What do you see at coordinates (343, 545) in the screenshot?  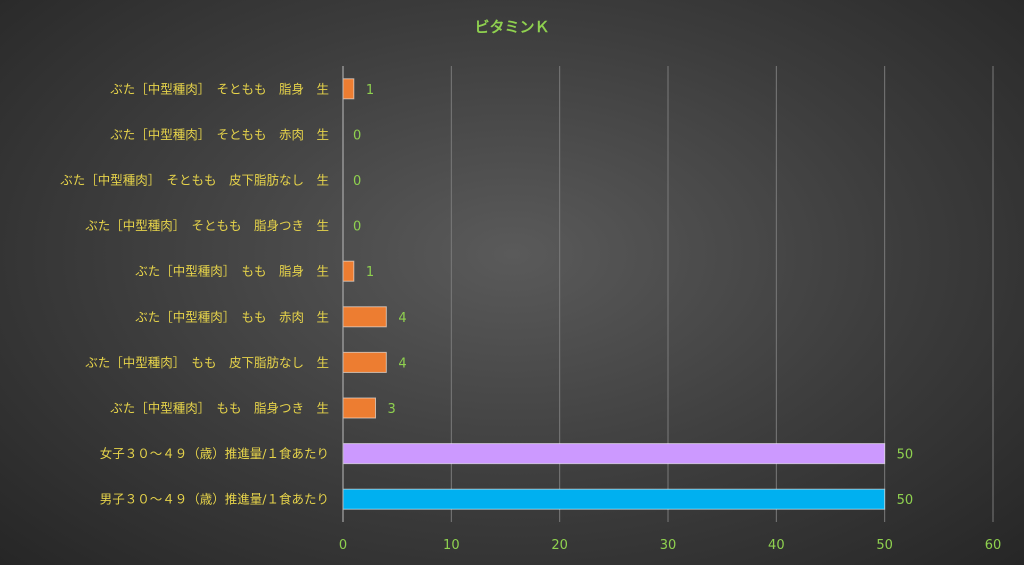 I see `x-tick-label: 0` at bounding box center [343, 545].